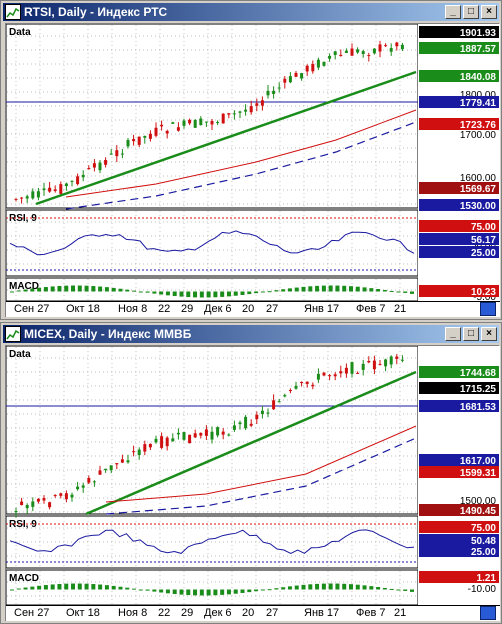 This screenshot has width=502, height=624. I want to click on time-axis-label: Окт 18, so click(83, 309).